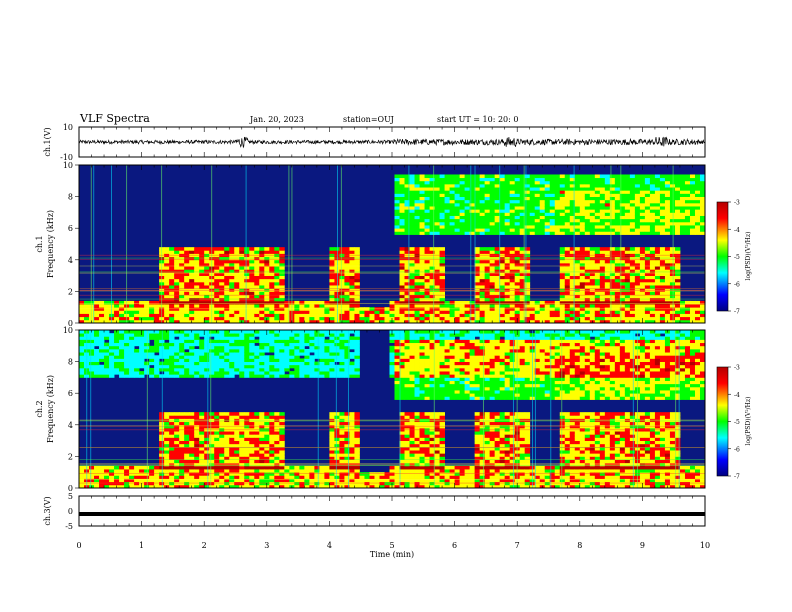 This screenshot has height=612, width=792. What do you see at coordinates (71, 244) in the screenshot?
I see `ch1-spectrogram-yticks: 0 2 4 6 8 10` at bounding box center [71, 244].